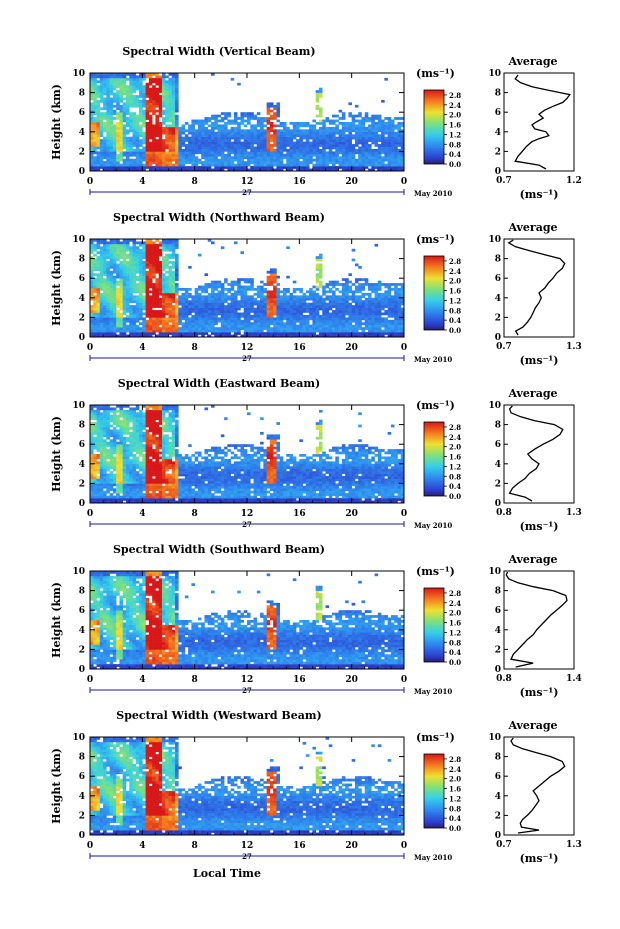 This screenshot has width=620, height=929. I want to click on day-label: 27, so click(247, 358).